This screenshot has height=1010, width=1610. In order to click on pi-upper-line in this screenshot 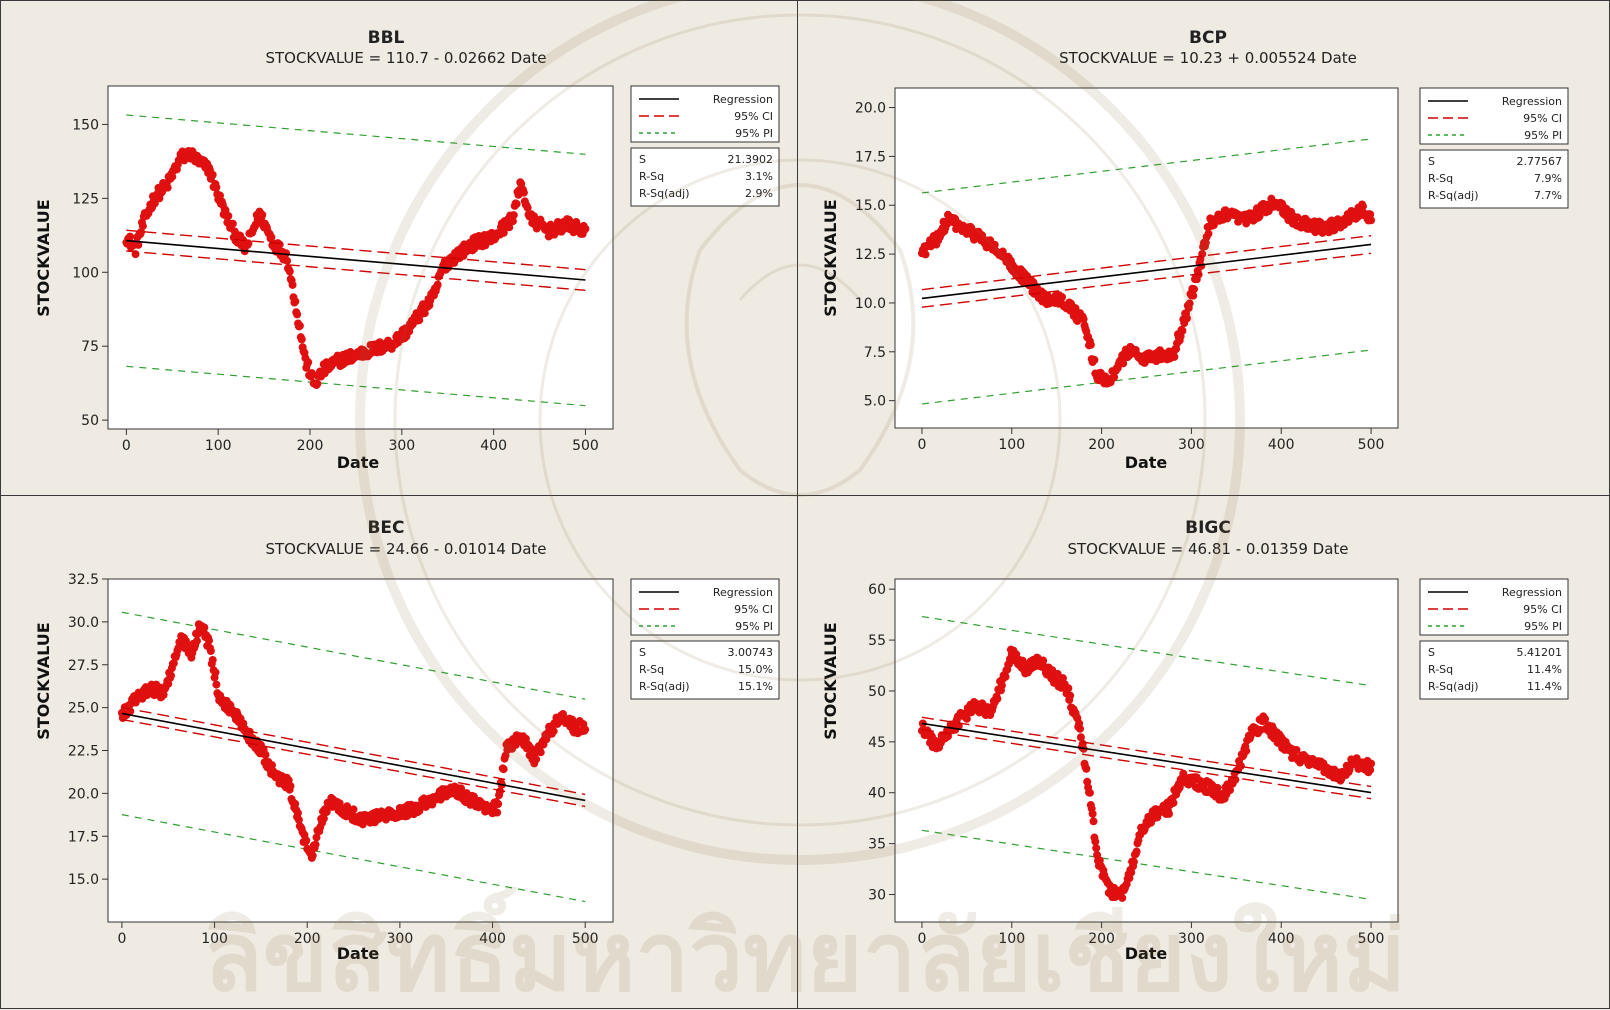, I will do `click(356, 134)`.